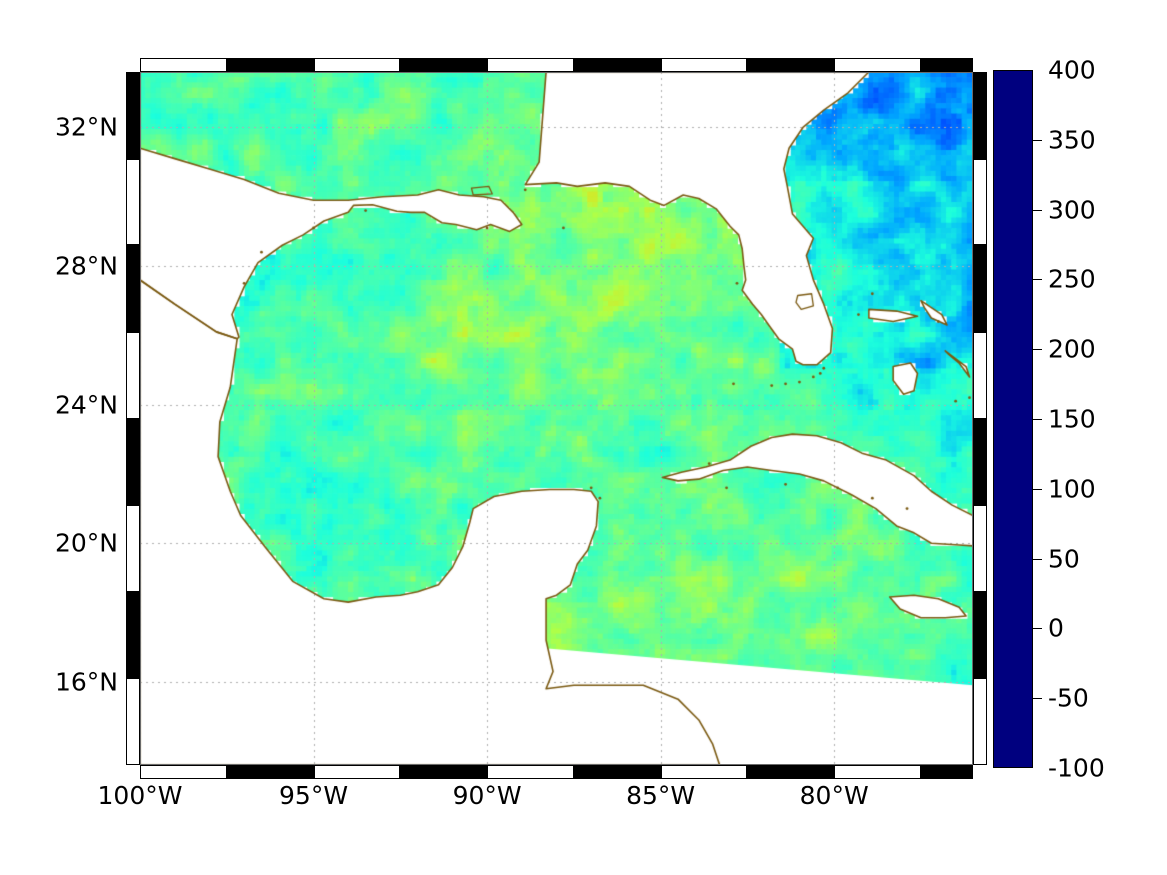 The width and height of the screenshot is (1167, 875). I want to click on axes-inner-line-bottom, so click(556, 764).